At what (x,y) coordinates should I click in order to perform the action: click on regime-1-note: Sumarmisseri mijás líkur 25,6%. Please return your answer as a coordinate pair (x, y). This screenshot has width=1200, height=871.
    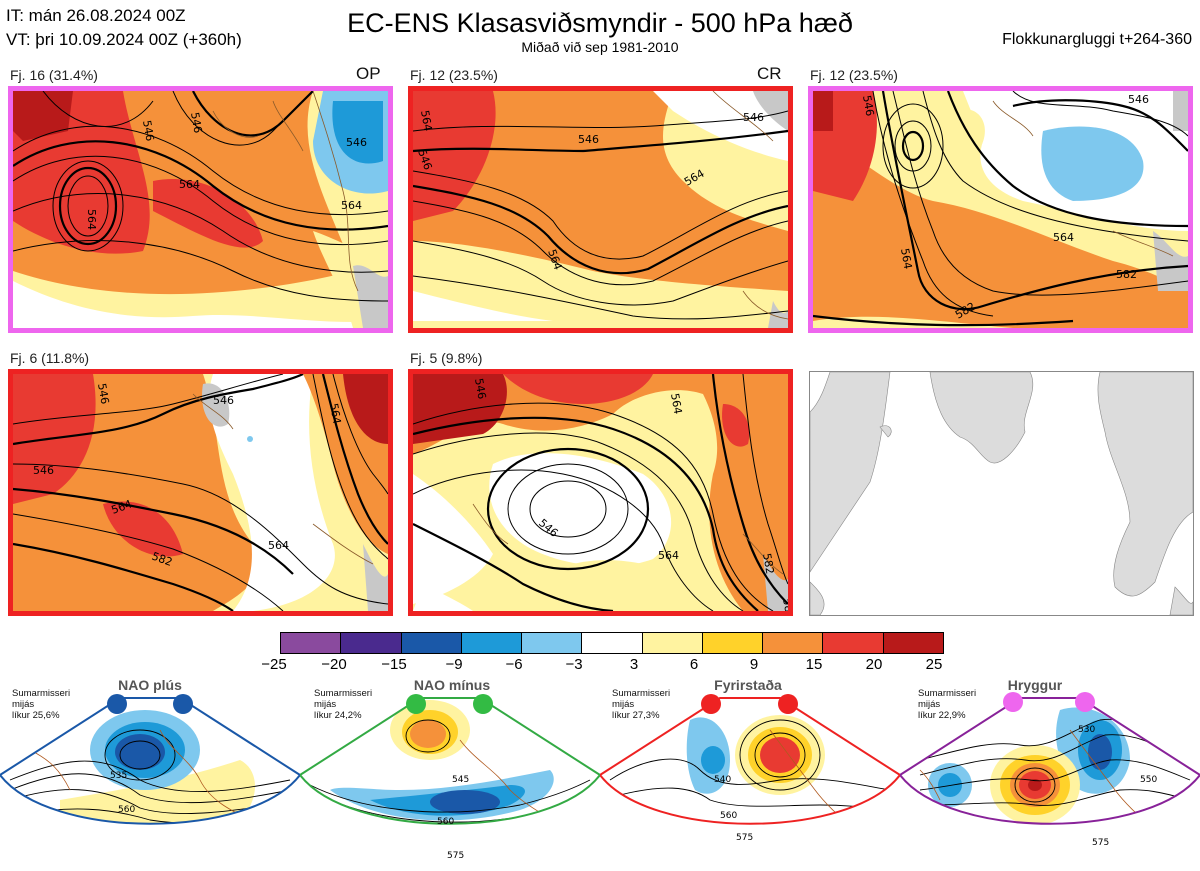
    Looking at the image, I should click on (41, 704).